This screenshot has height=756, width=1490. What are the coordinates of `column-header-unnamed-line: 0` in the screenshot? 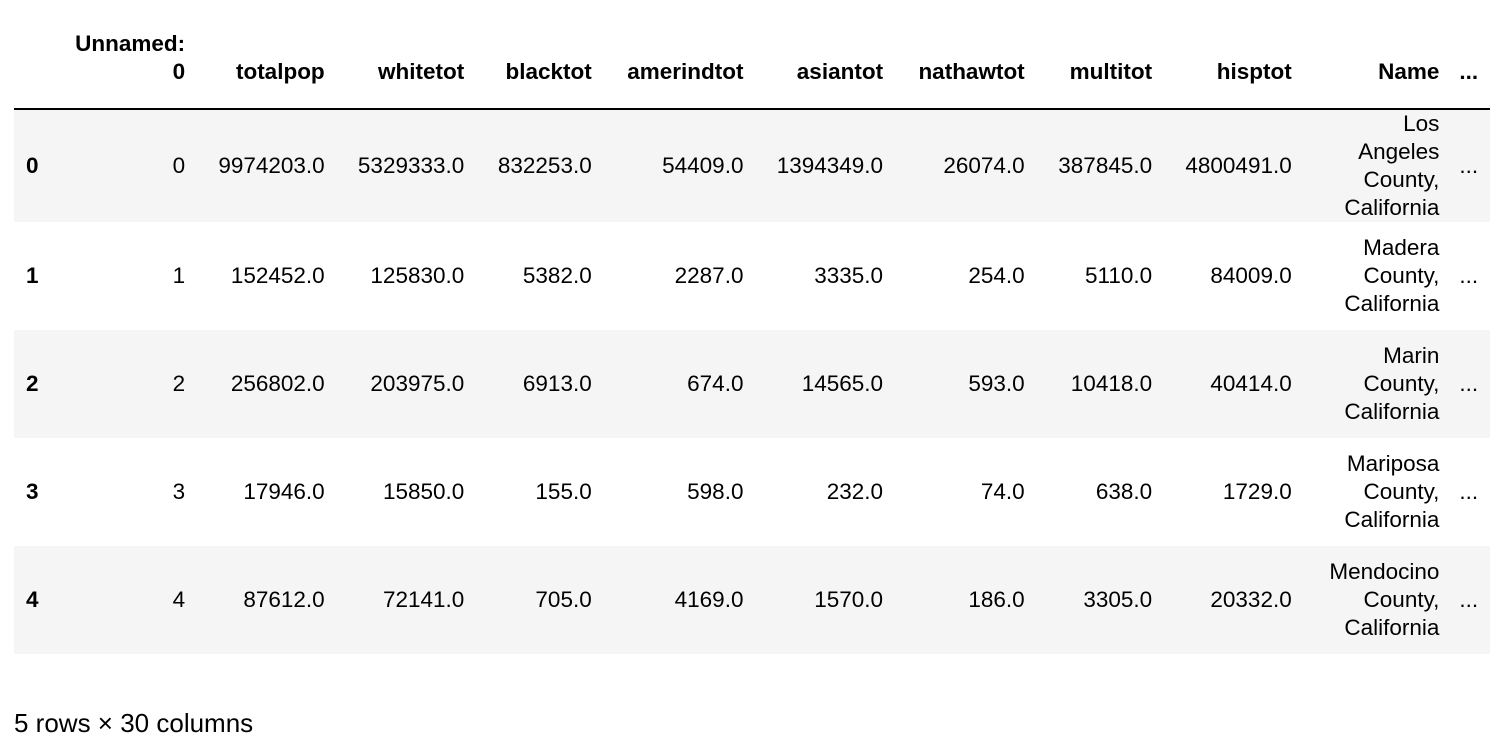 It's located at (179, 71).